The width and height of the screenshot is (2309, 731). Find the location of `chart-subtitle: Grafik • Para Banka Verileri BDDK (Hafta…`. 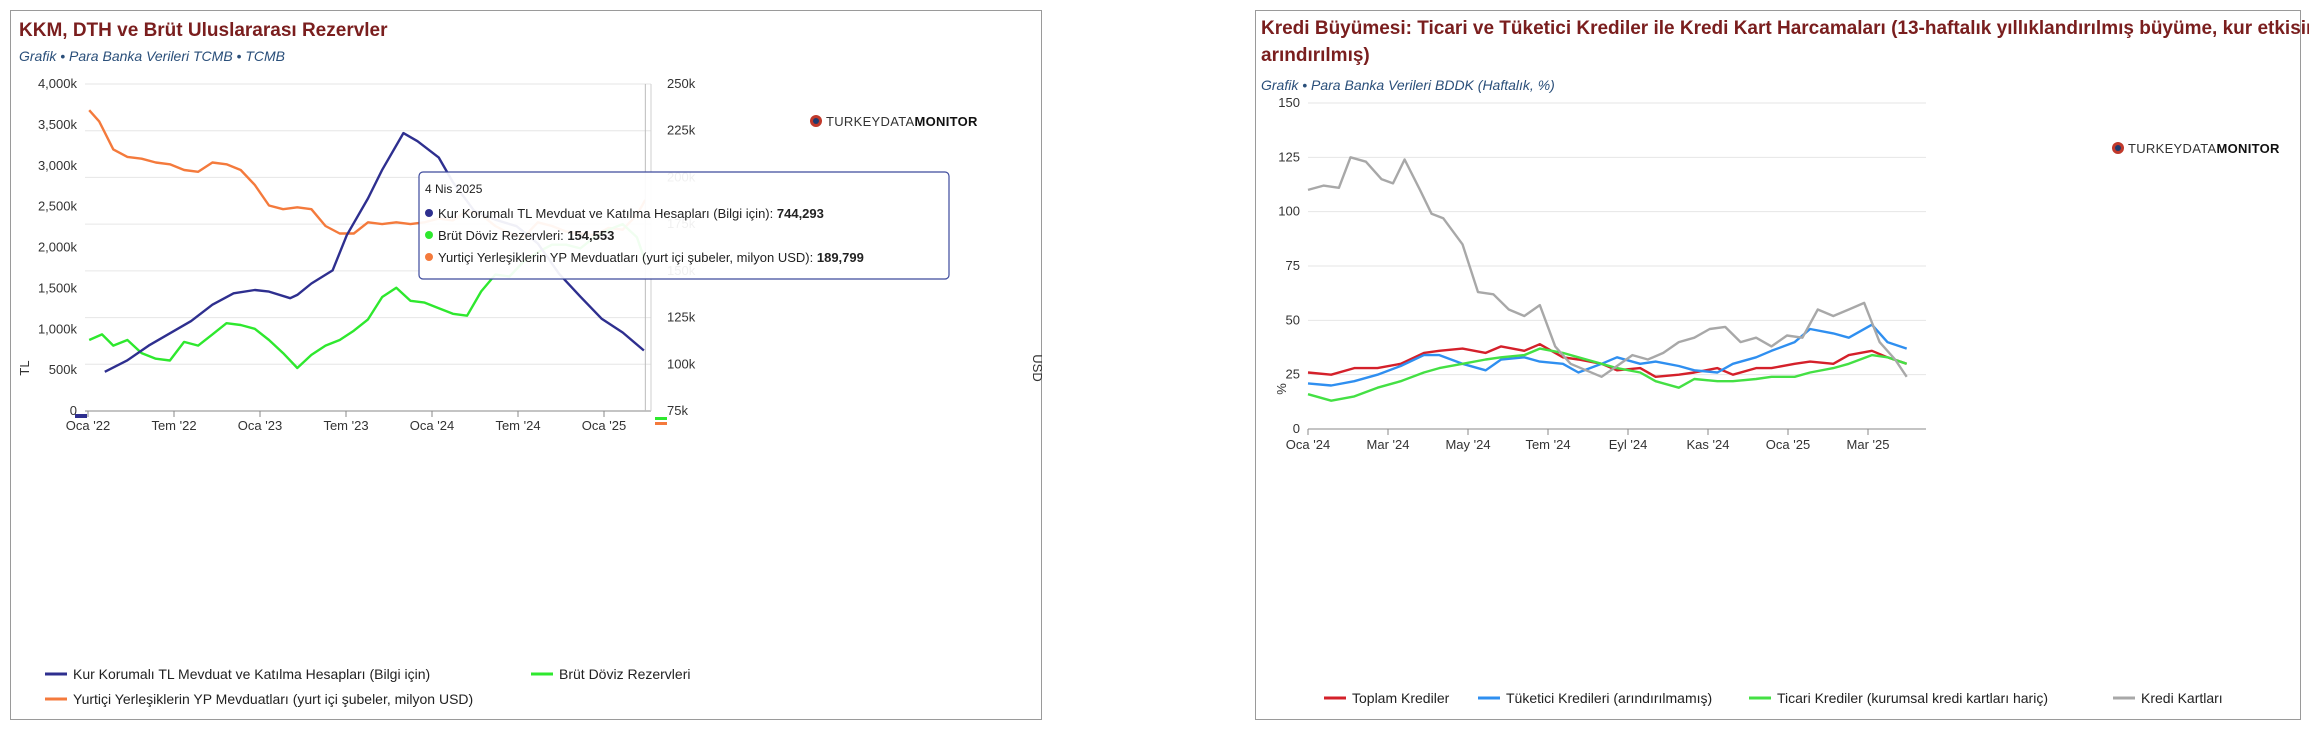

chart-subtitle: Grafik • Para Banka Verileri BDDK (Hafta… is located at coordinates (1408, 85).